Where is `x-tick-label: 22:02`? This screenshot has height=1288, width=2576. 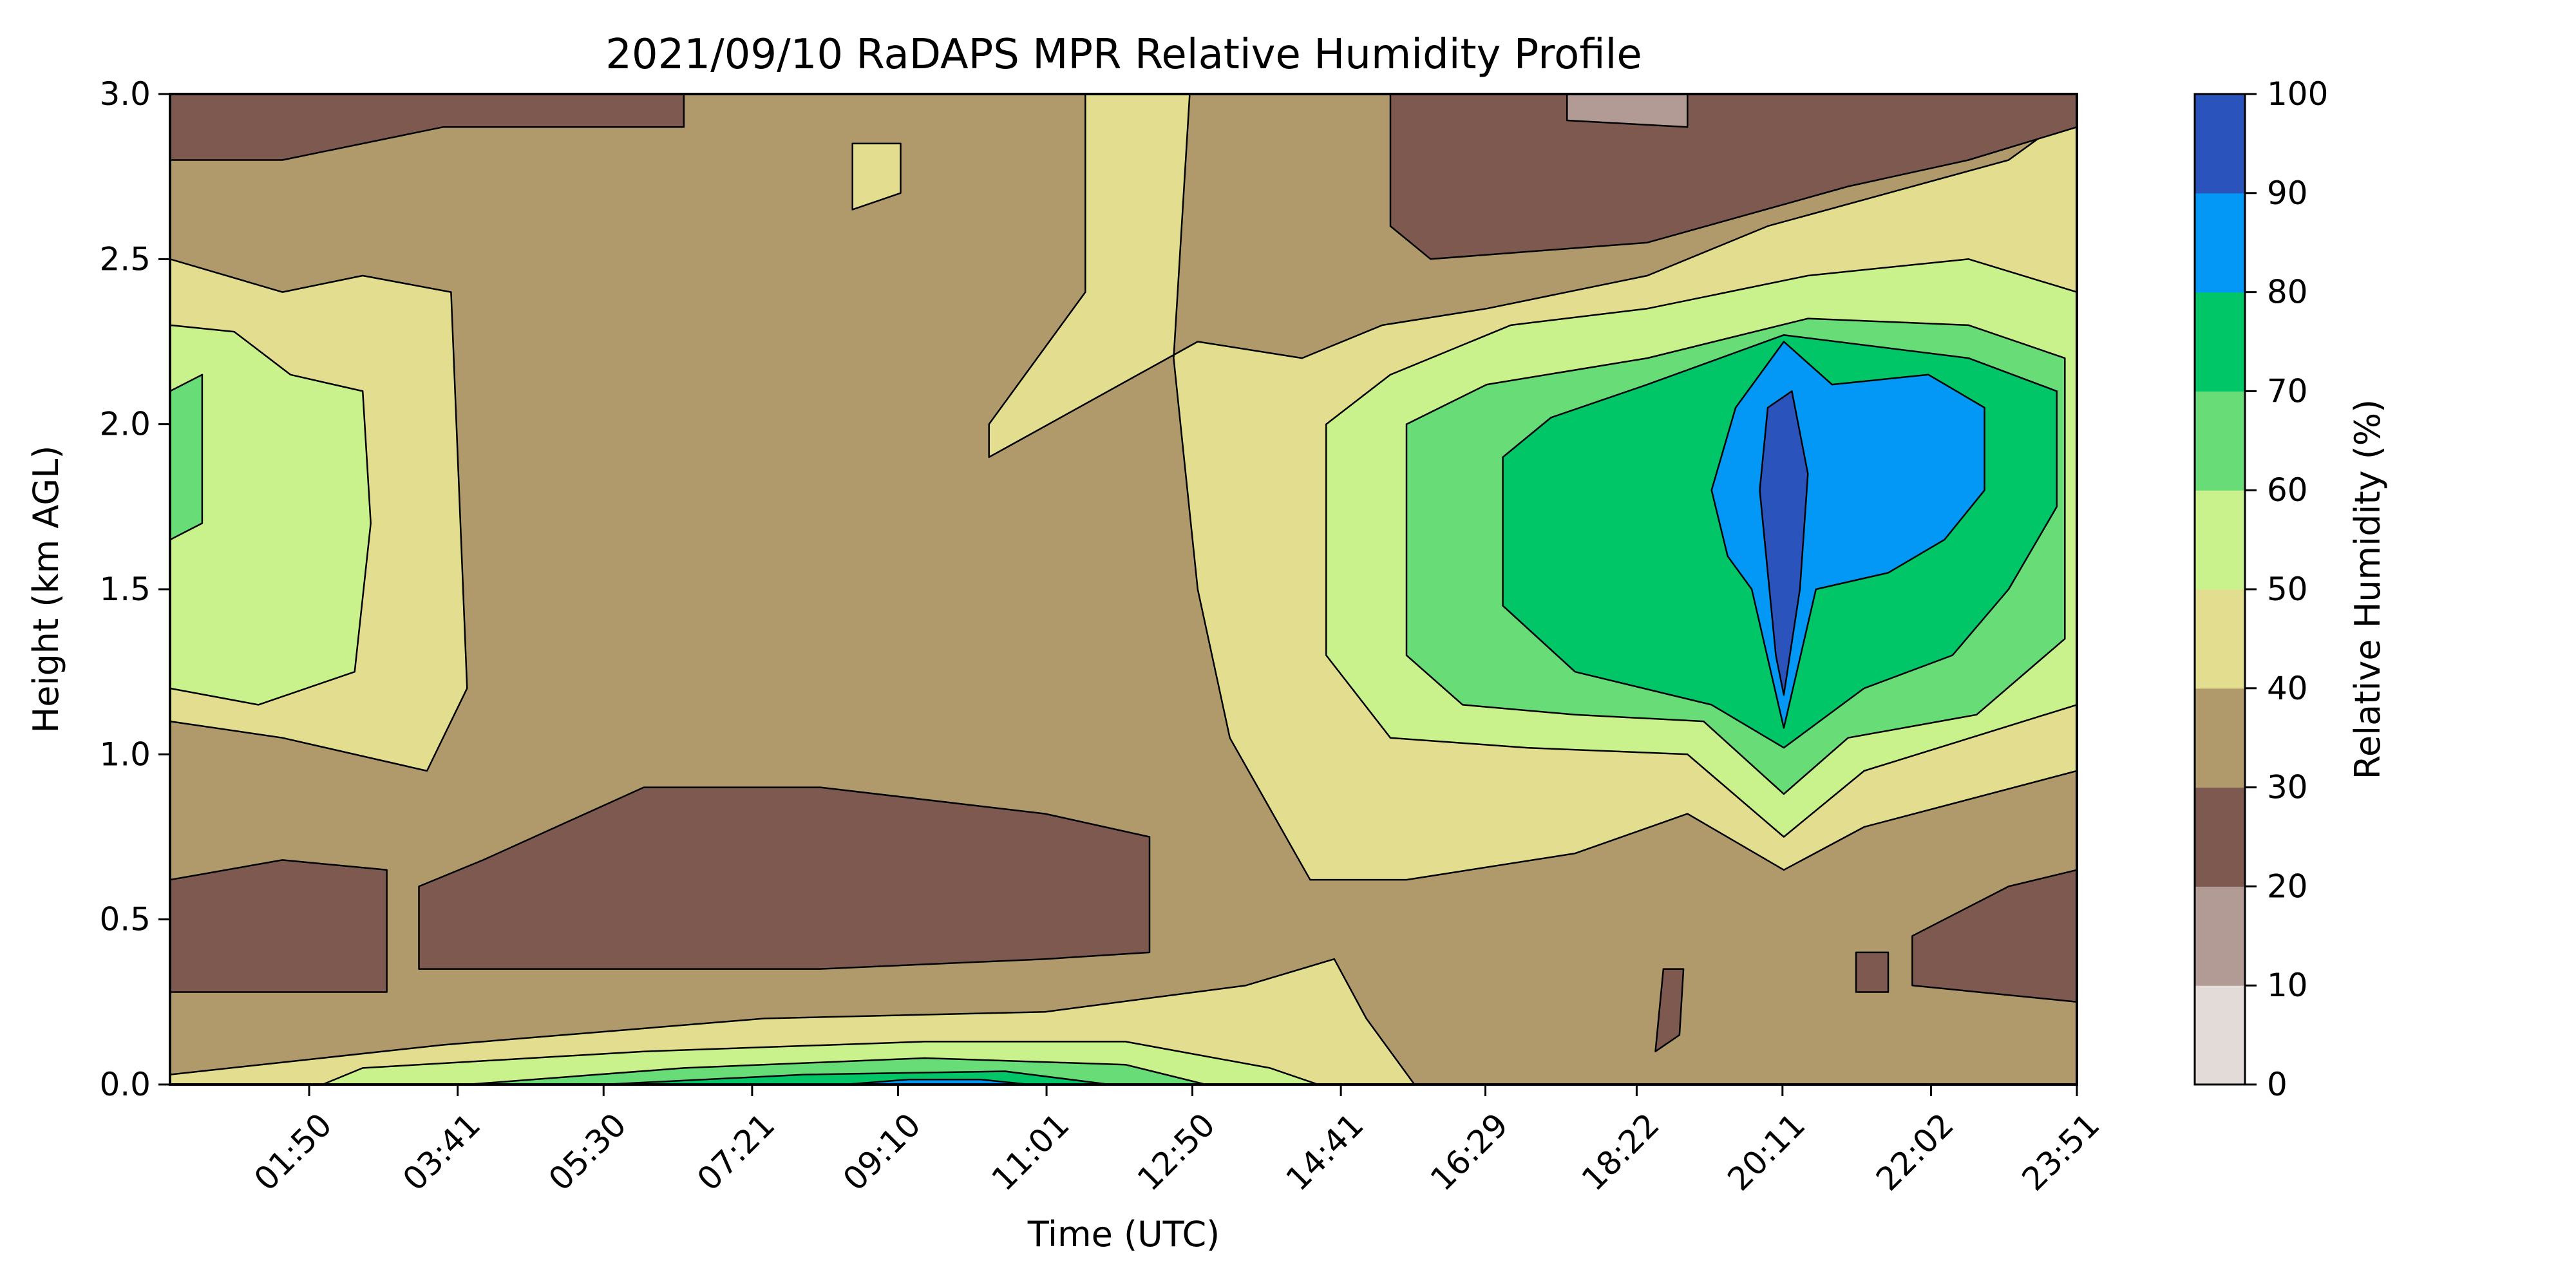 x-tick-label: 22:02 is located at coordinates (1915, 1152).